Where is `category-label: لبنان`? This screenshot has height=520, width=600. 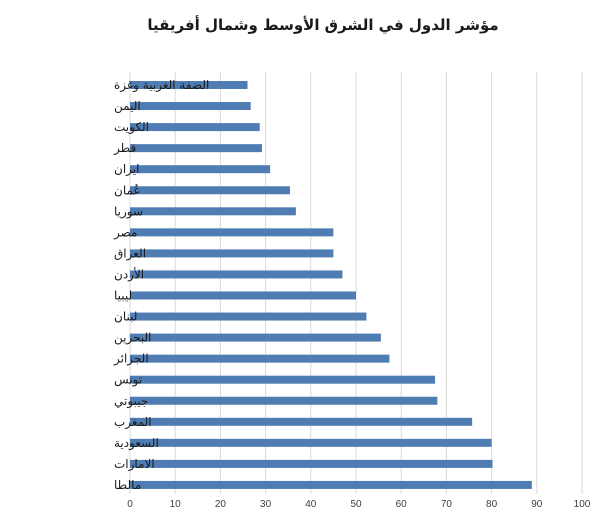
category-label: لبنان is located at coordinates (125, 317).